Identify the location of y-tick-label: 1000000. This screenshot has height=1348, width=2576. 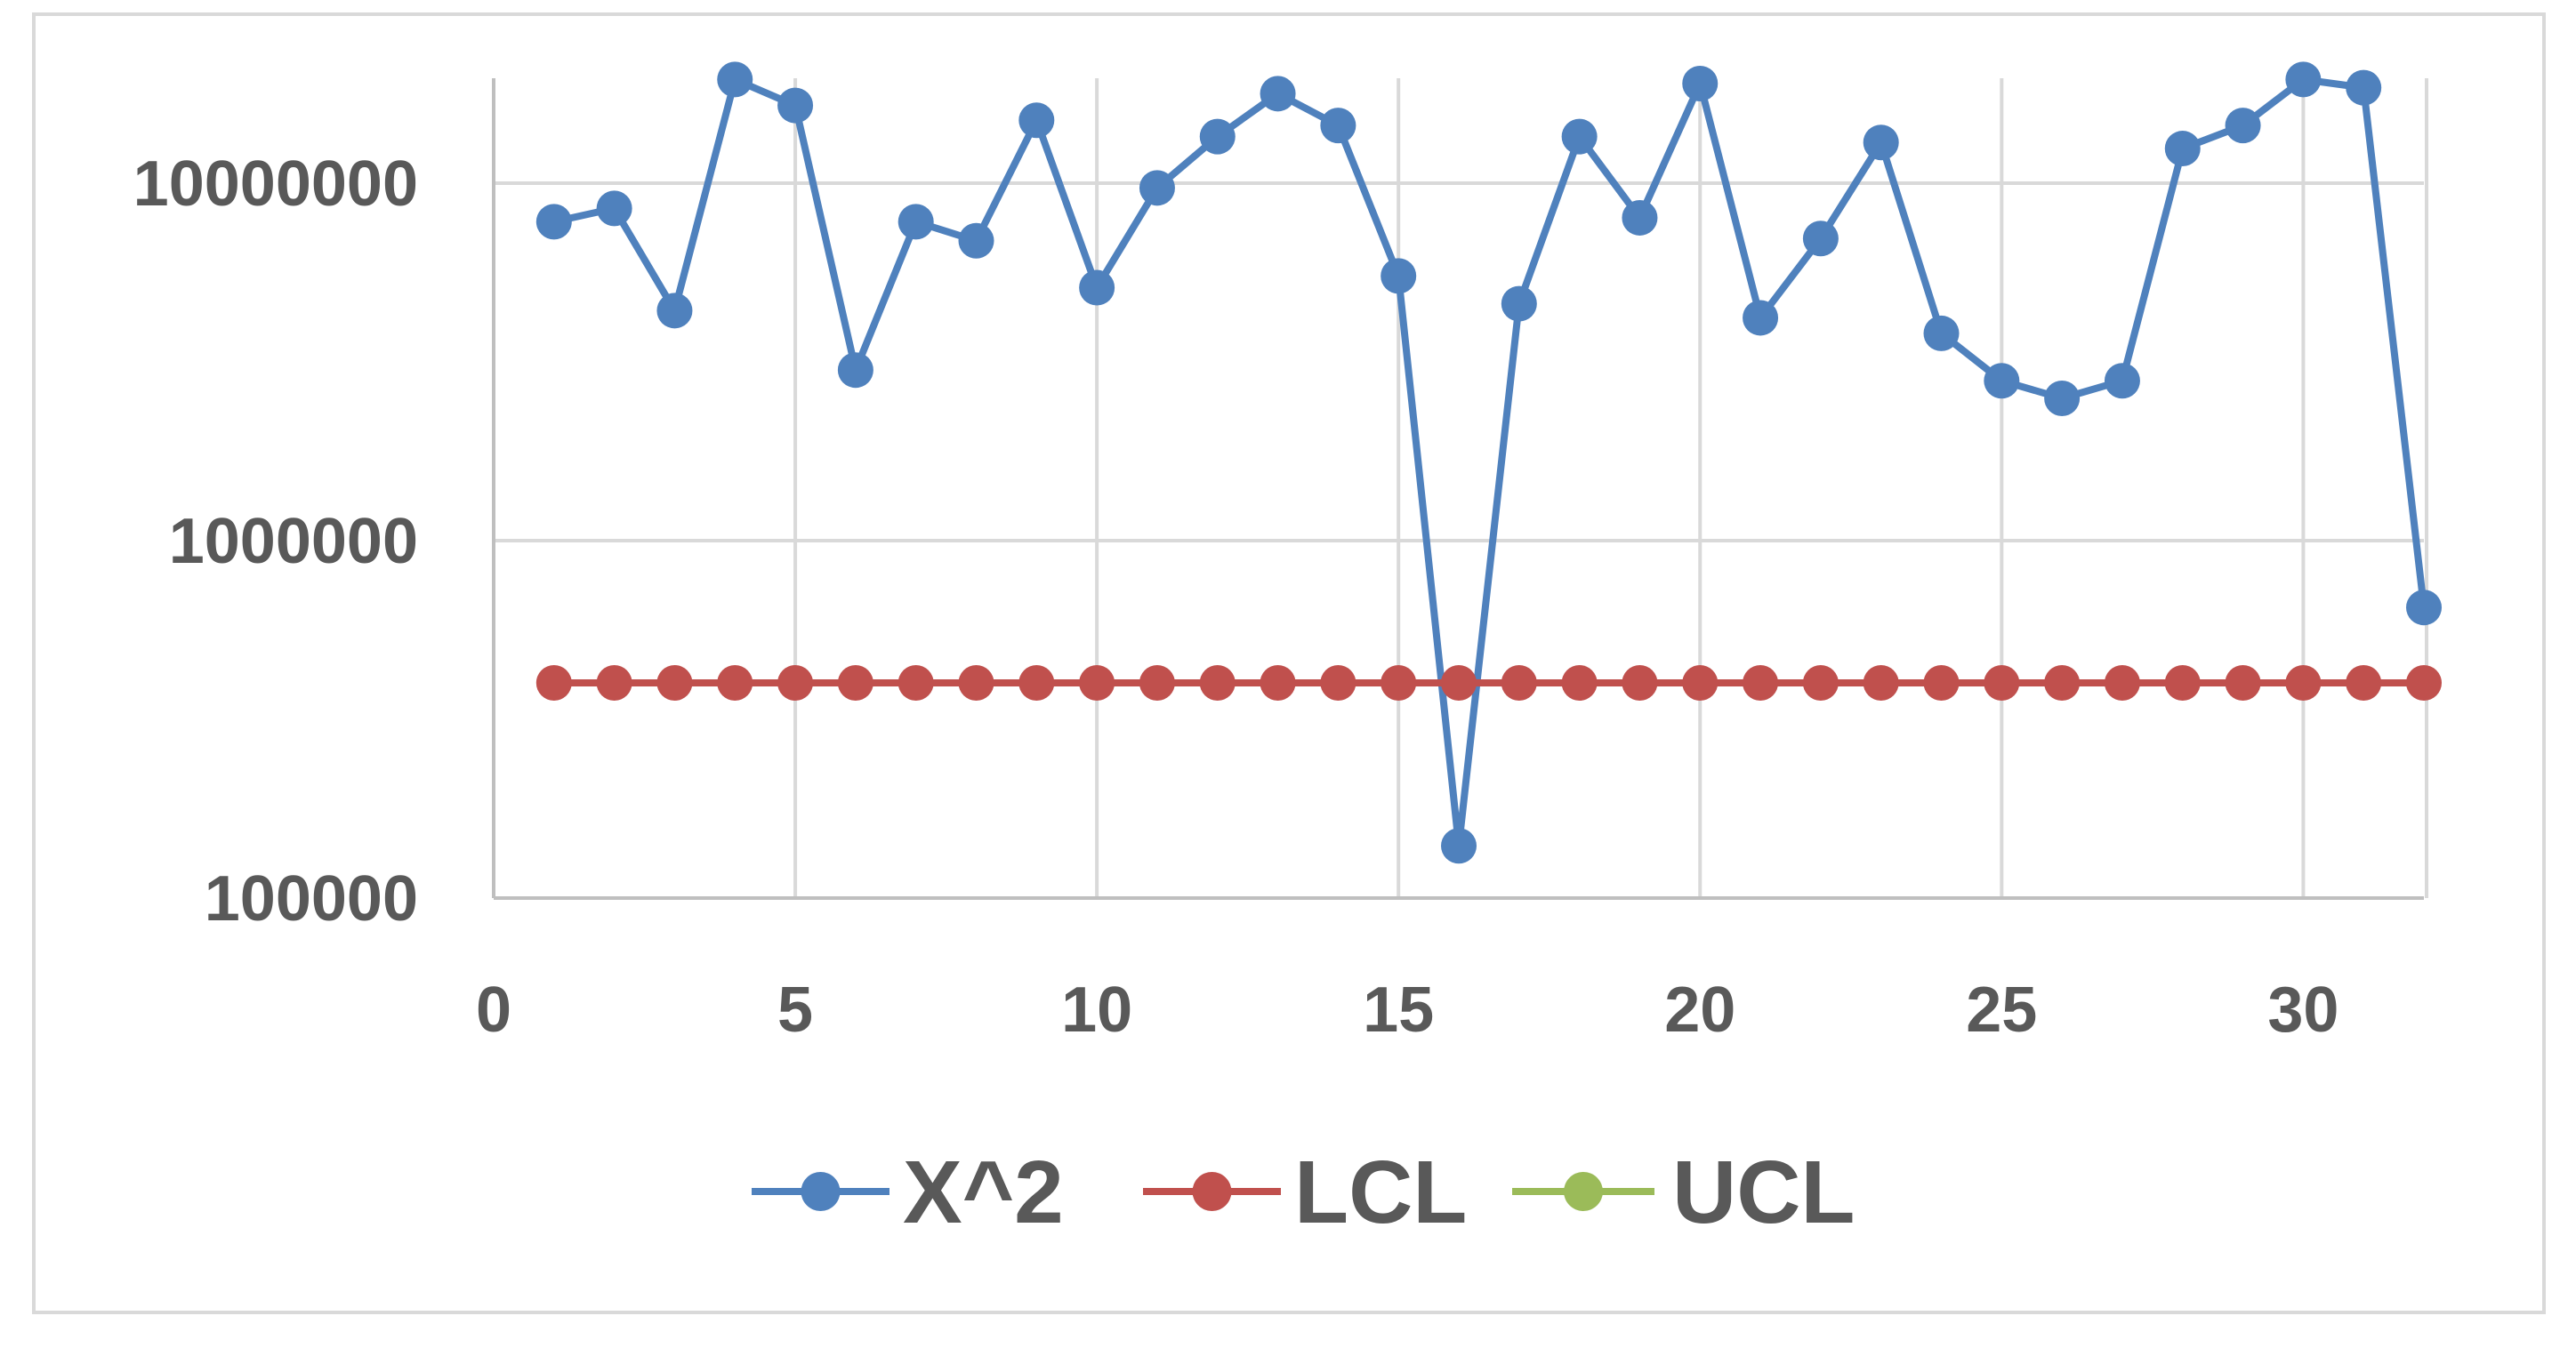
(293, 541).